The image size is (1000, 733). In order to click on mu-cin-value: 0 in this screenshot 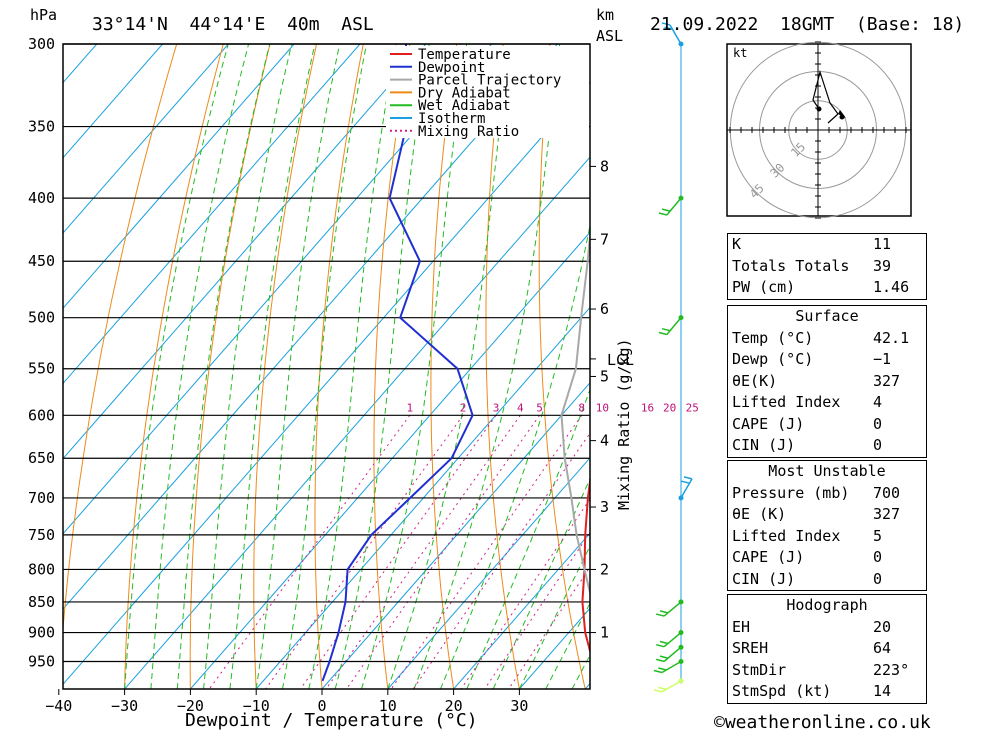, I will do `click(878, 578)`.